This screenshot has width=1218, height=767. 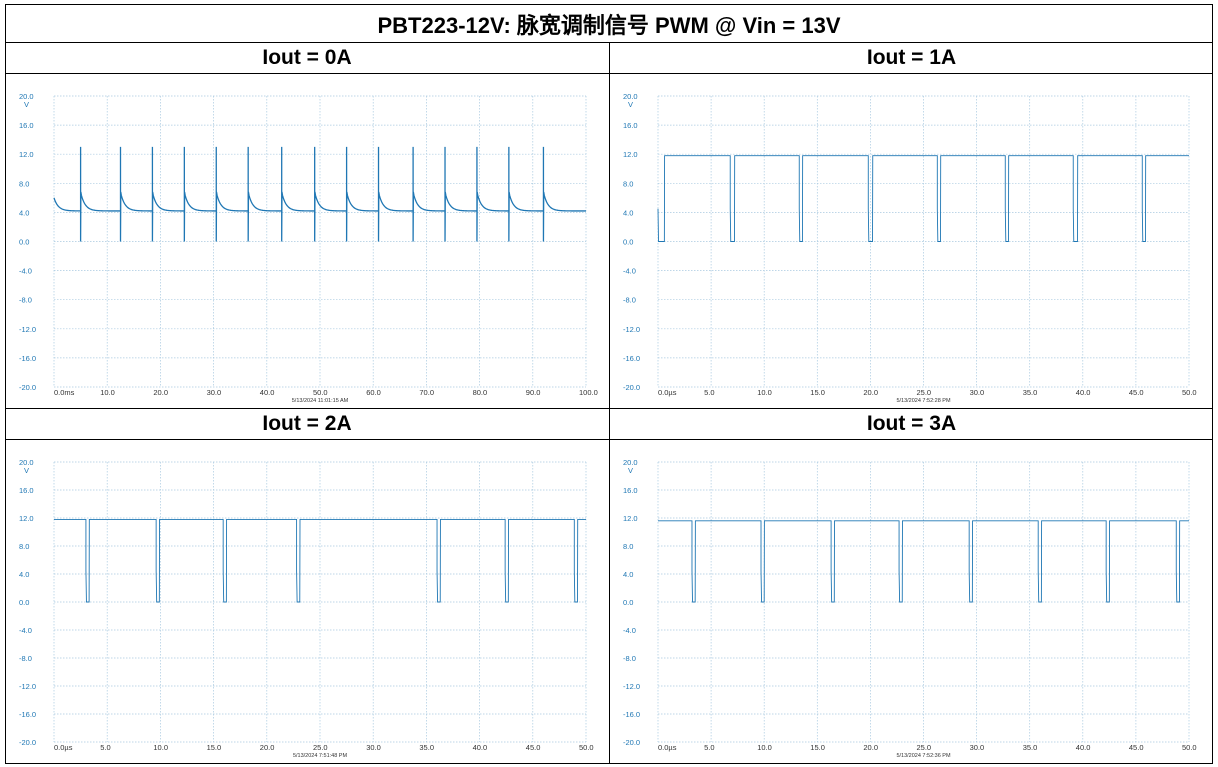 I want to click on x-tick-label: 100.0, so click(x=588, y=392).